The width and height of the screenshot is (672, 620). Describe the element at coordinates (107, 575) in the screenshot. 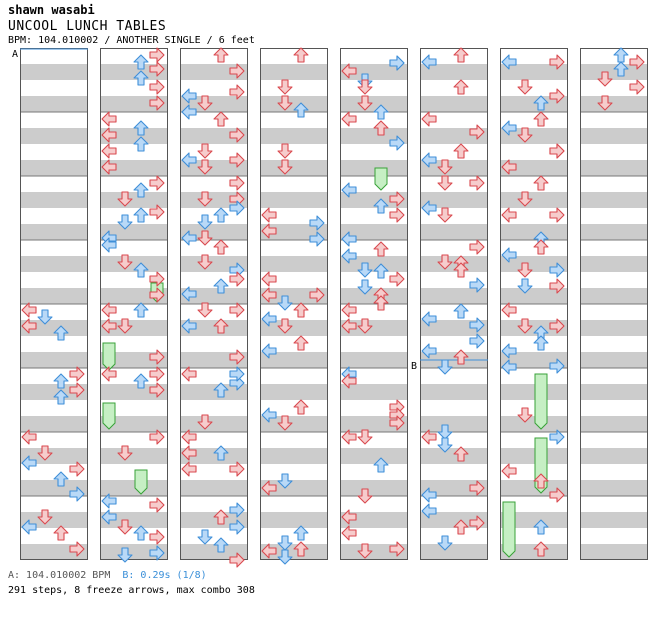

I see `tempo-legend: A: 104.010002 BPM B: 0.29s (1/8)` at that location.